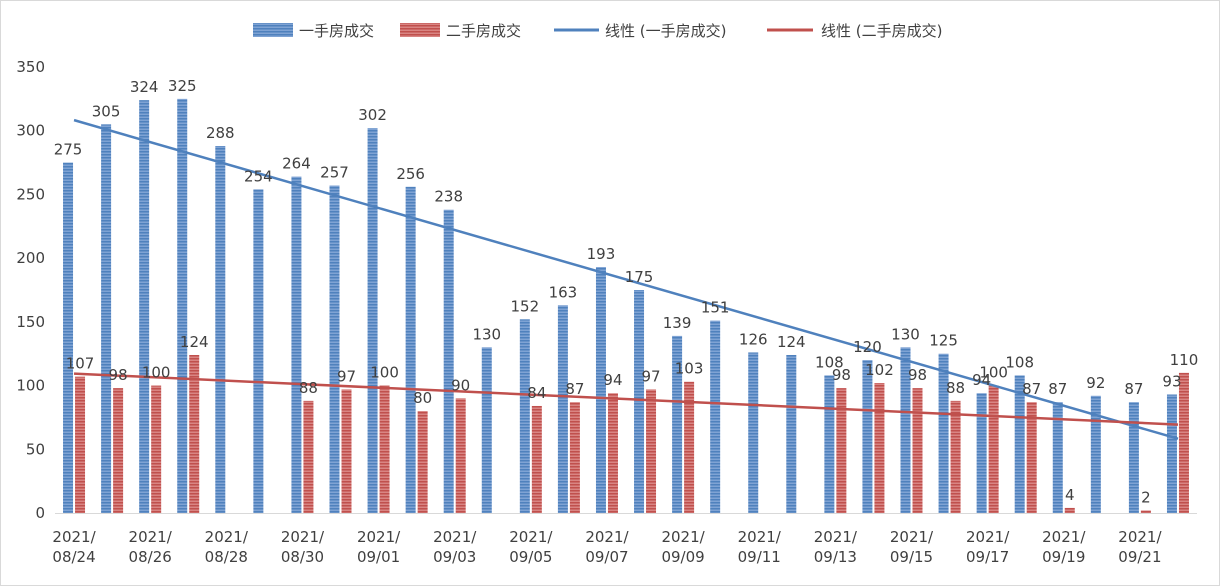  What do you see at coordinates (372, 115) in the screenshot?
I see `data-label-new-house: 302` at bounding box center [372, 115].